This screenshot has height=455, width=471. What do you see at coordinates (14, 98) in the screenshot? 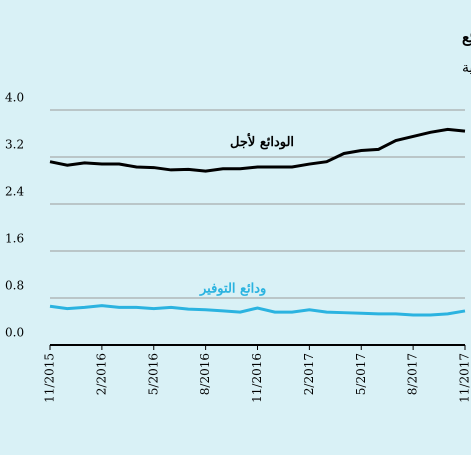
I see `y-tick-label: 4.0` at bounding box center [14, 98].